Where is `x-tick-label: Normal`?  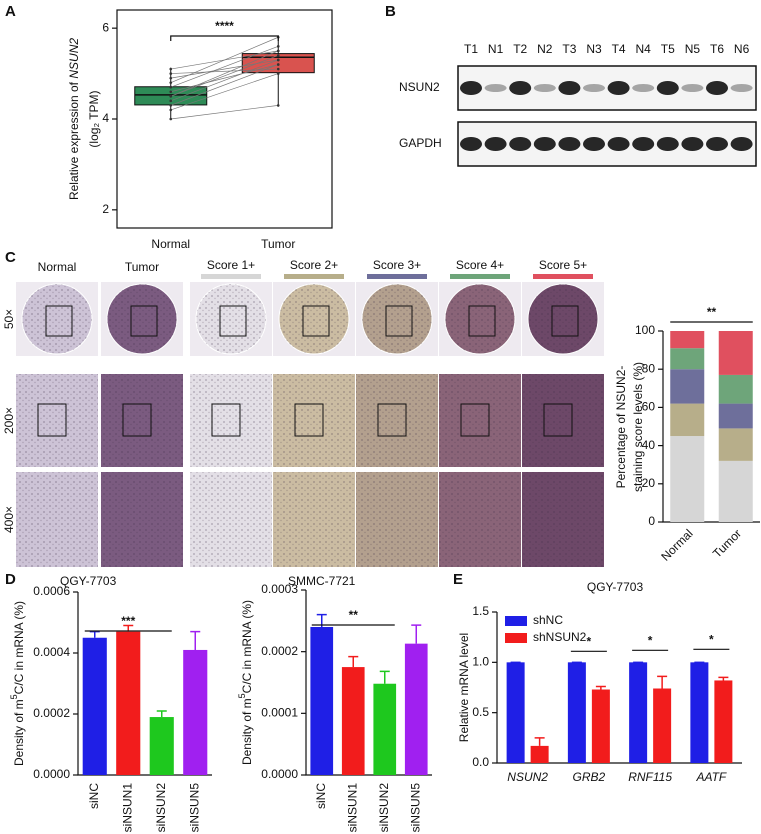 x-tick-label: Normal is located at coordinates (170, 244).